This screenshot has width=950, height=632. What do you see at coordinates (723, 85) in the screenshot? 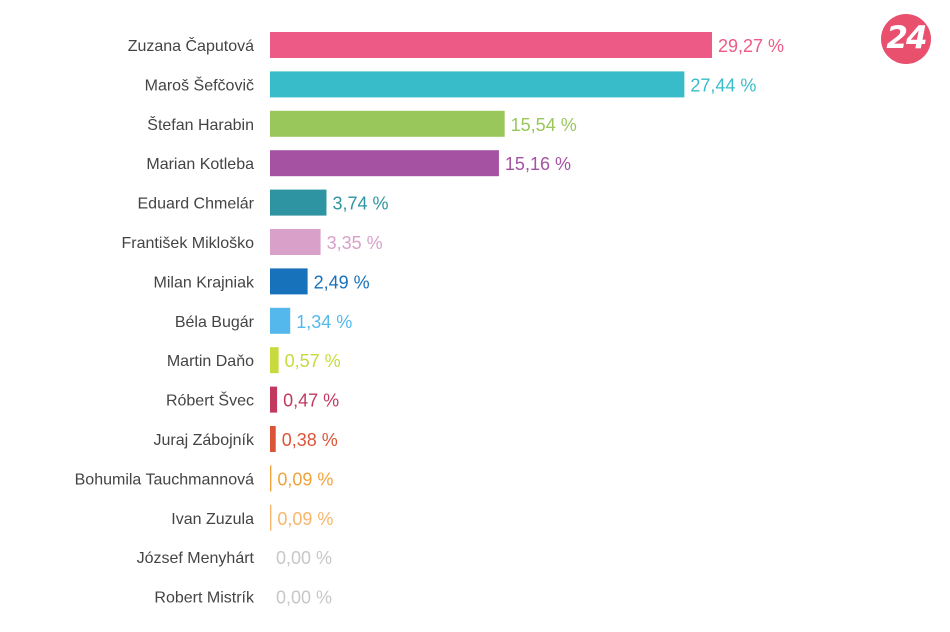
I see `value-label: 27,44 %` at bounding box center [723, 85].